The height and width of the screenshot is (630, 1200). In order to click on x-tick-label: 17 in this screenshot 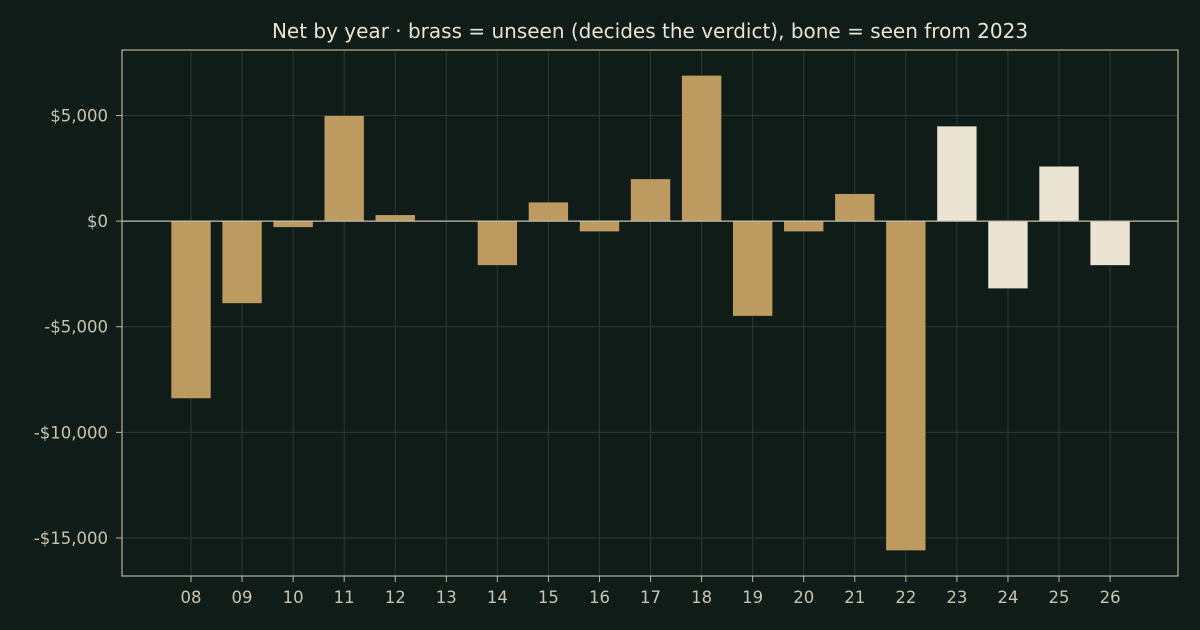, I will do `click(650, 597)`.